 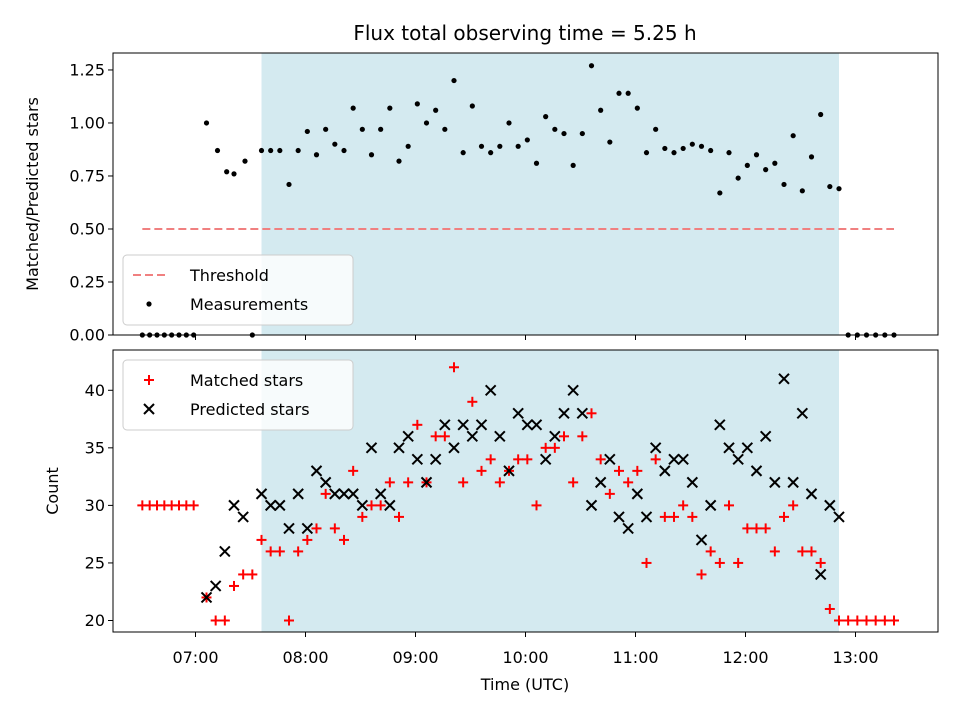 What do you see at coordinates (195, 657) in the screenshot?
I see `x-tick-label: 07:00` at bounding box center [195, 657].